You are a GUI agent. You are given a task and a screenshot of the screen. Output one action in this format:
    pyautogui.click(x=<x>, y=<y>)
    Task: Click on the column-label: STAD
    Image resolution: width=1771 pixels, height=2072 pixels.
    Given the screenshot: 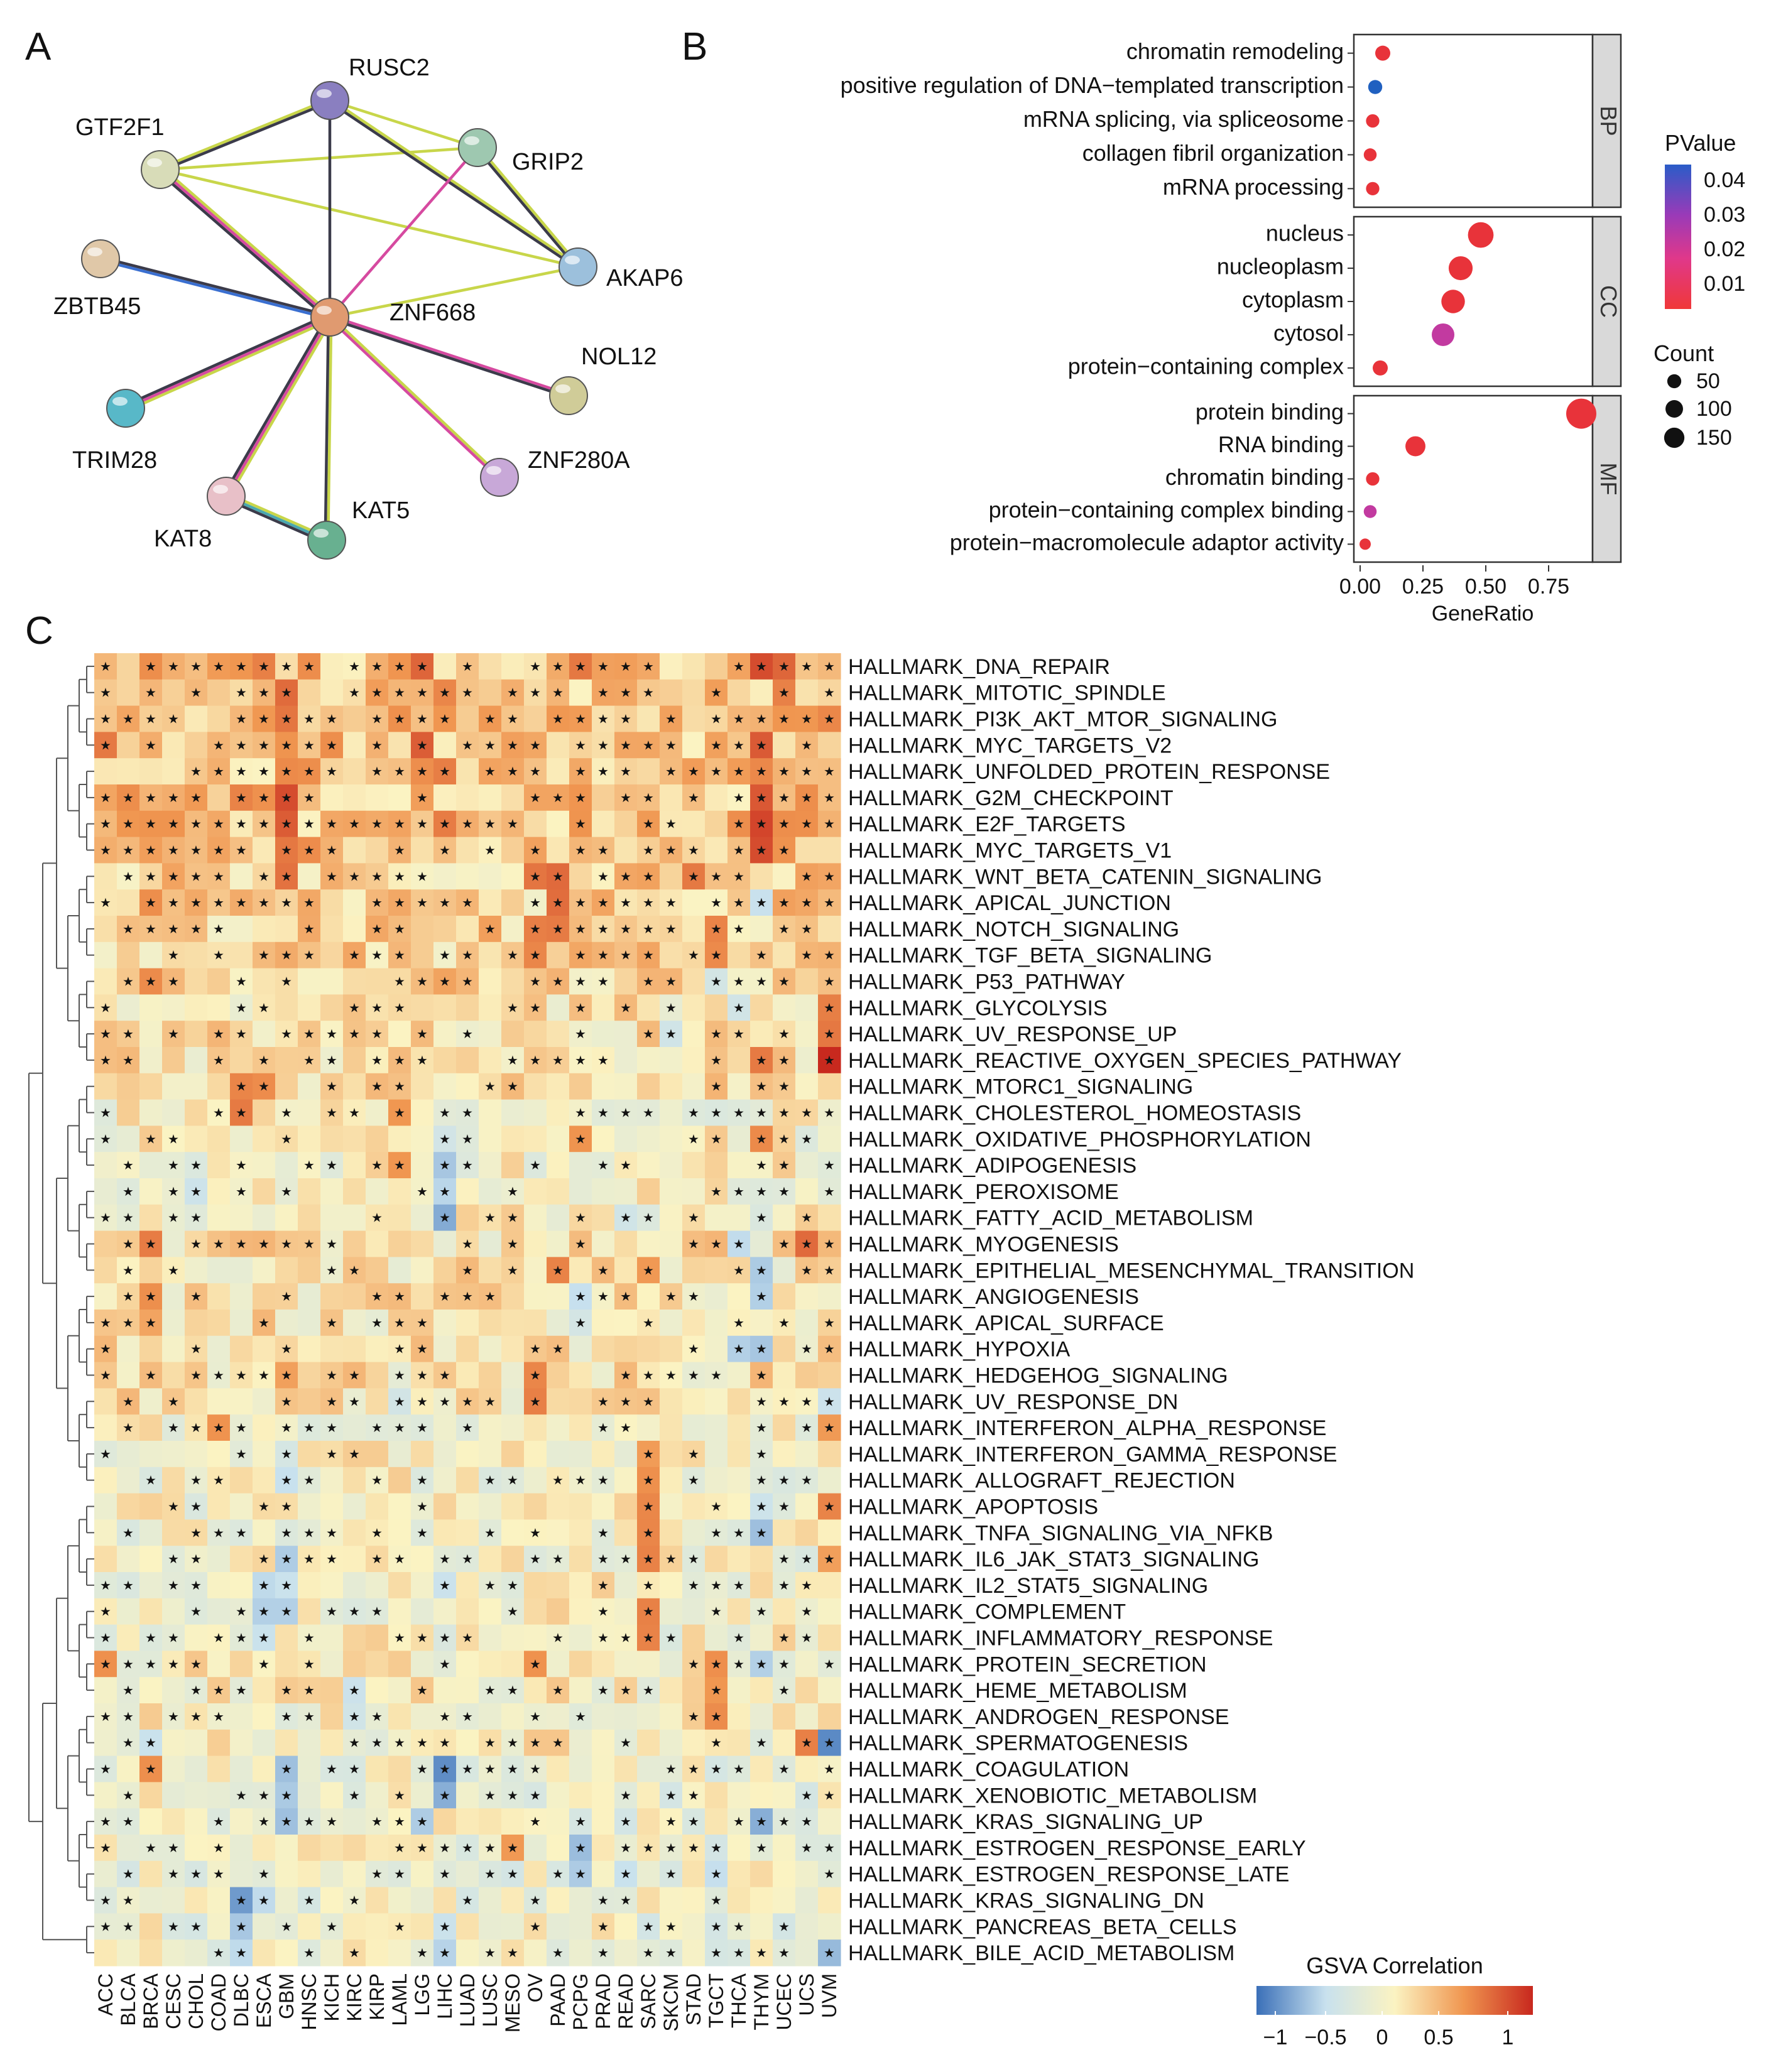 What is the action you would take?
    pyautogui.click(x=694, y=1999)
    